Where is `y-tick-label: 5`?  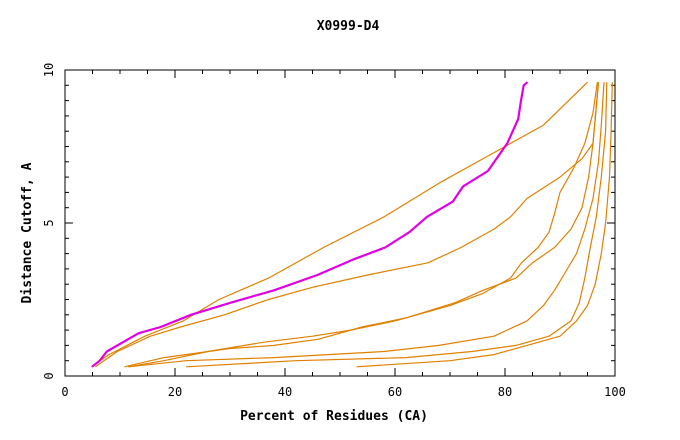 y-tick-label: 5 is located at coordinates (49, 222).